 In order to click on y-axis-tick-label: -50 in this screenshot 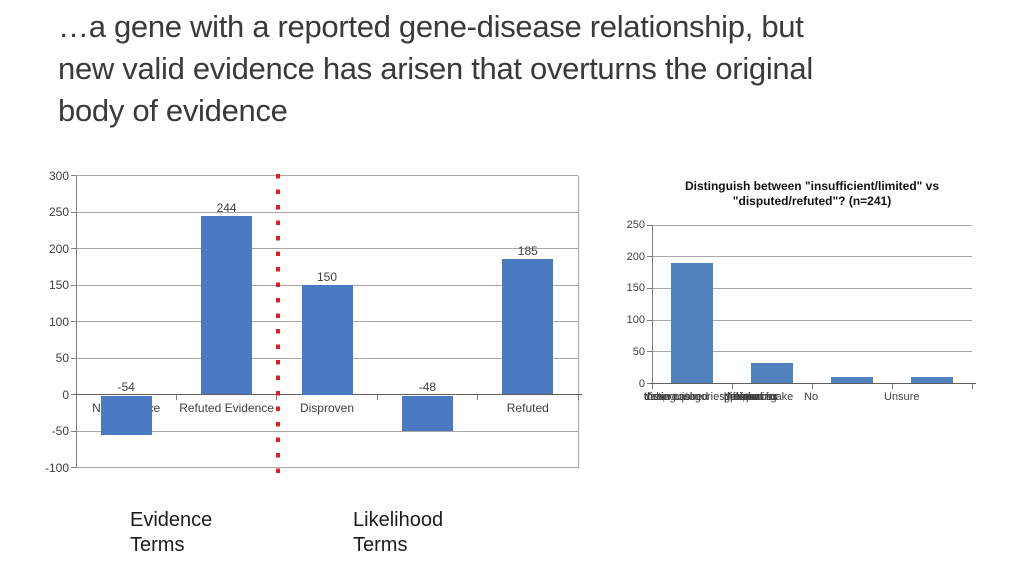, I will do `click(60, 431)`.